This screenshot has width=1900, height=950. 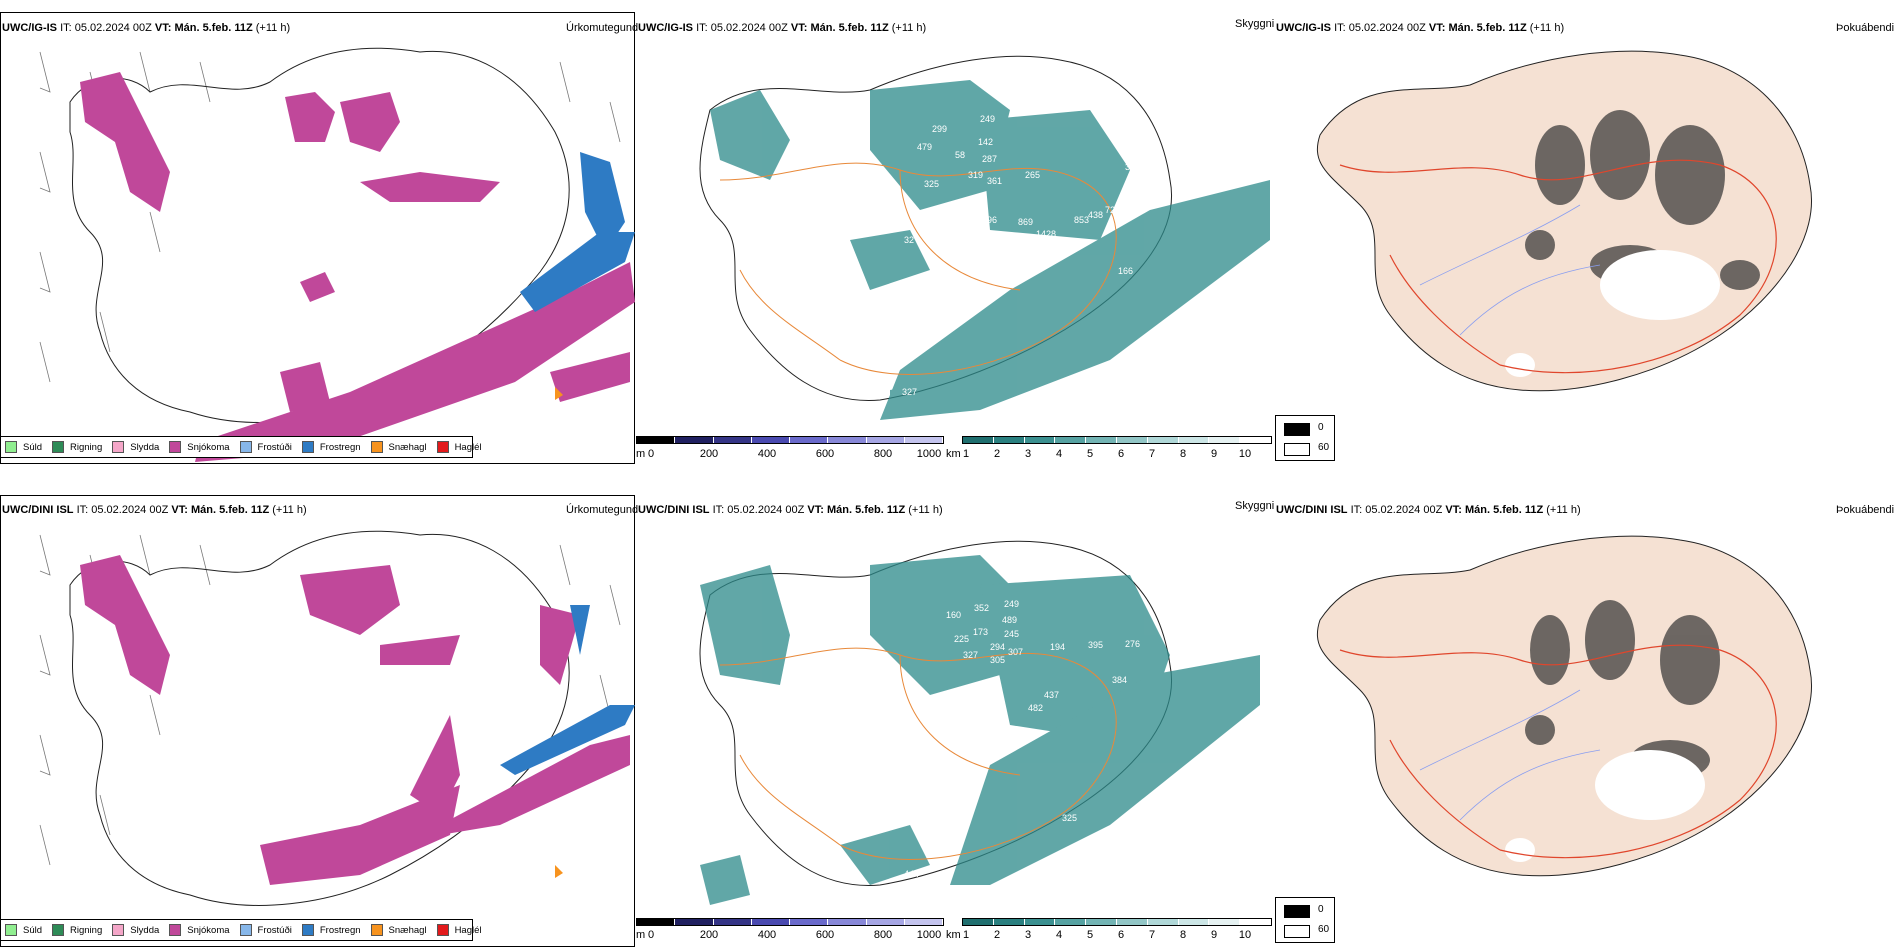 What do you see at coordinates (135, 447) in the screenshot?
I see `legend-item: Slydda` at bounding box center [135, 447].